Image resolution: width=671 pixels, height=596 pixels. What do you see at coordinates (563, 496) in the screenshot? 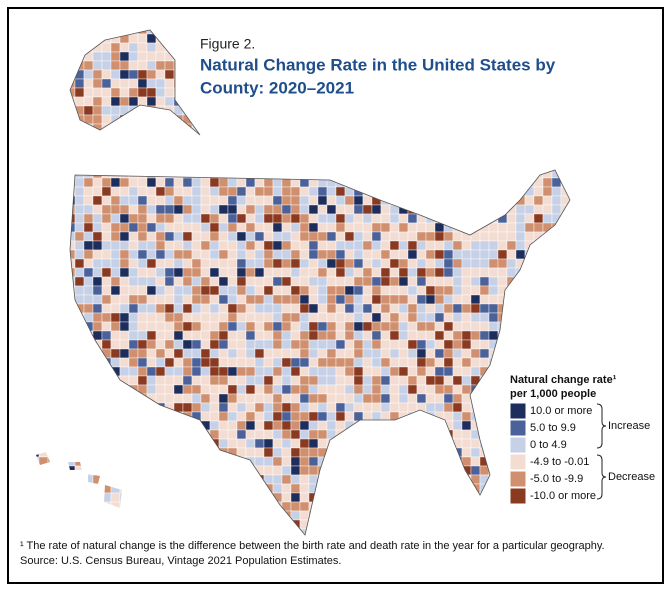
I see `legend-label: -10.0 or more` at bounding box center [563, 496].